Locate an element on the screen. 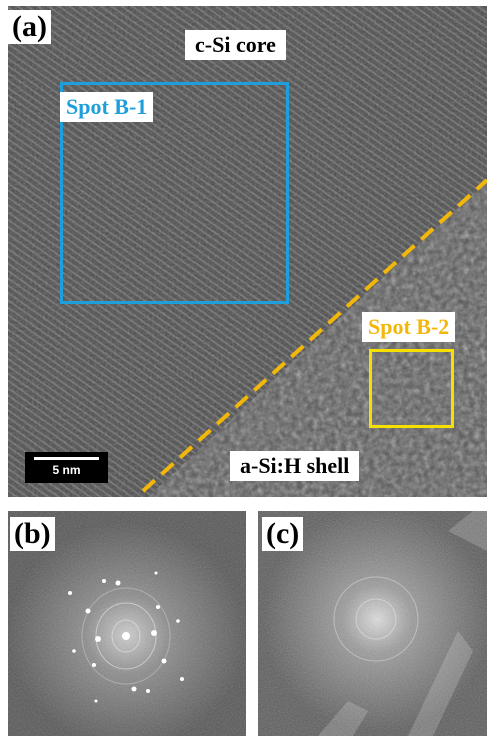 The height and width of the screenshot is (740, 487). spot-b2-label: Spot B-2 is located at coordinates (409, 327).